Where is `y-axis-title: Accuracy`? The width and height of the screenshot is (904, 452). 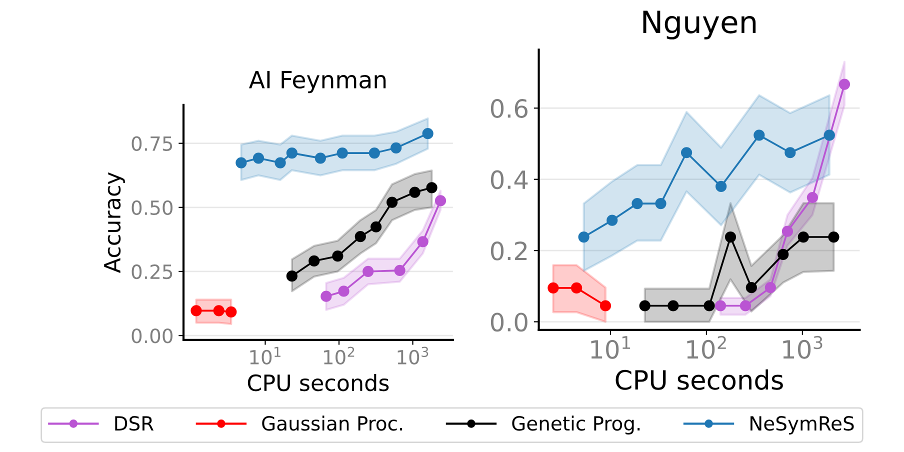 y-axis-title: Accuracy is located at coordinates (114, 222).